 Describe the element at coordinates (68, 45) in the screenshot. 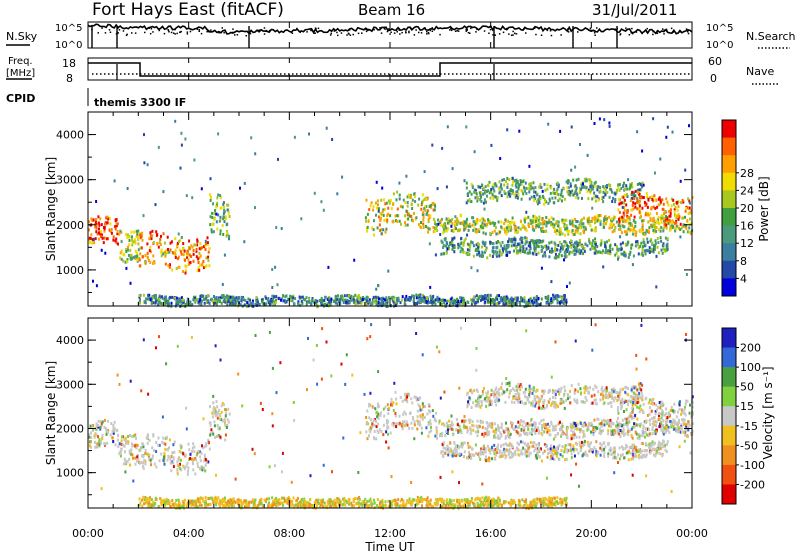

I see `nsky-tick-bottom: 10^0` at that location.